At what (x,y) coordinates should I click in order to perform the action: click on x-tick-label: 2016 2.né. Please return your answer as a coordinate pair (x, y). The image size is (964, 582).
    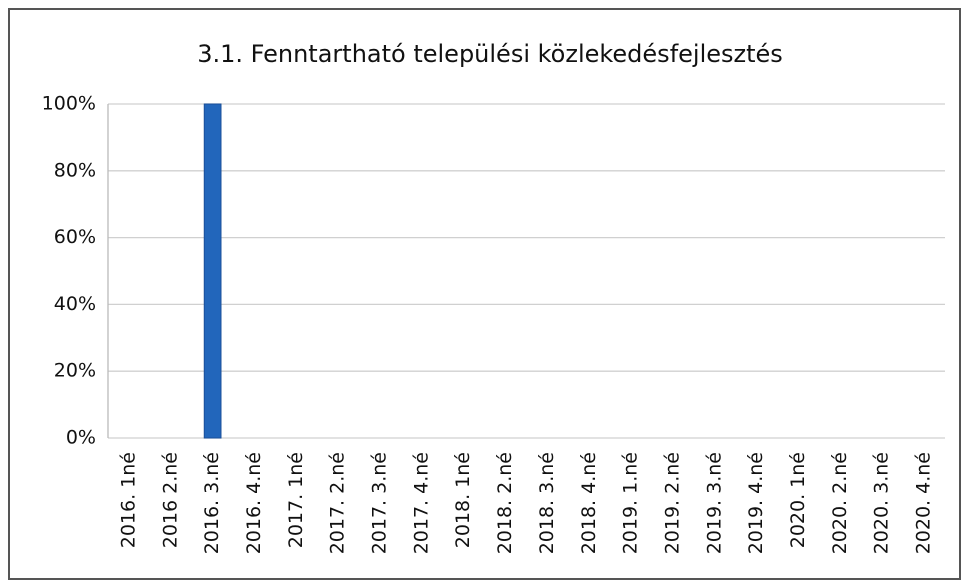
    Looking at the image, I should click on (170, 500).